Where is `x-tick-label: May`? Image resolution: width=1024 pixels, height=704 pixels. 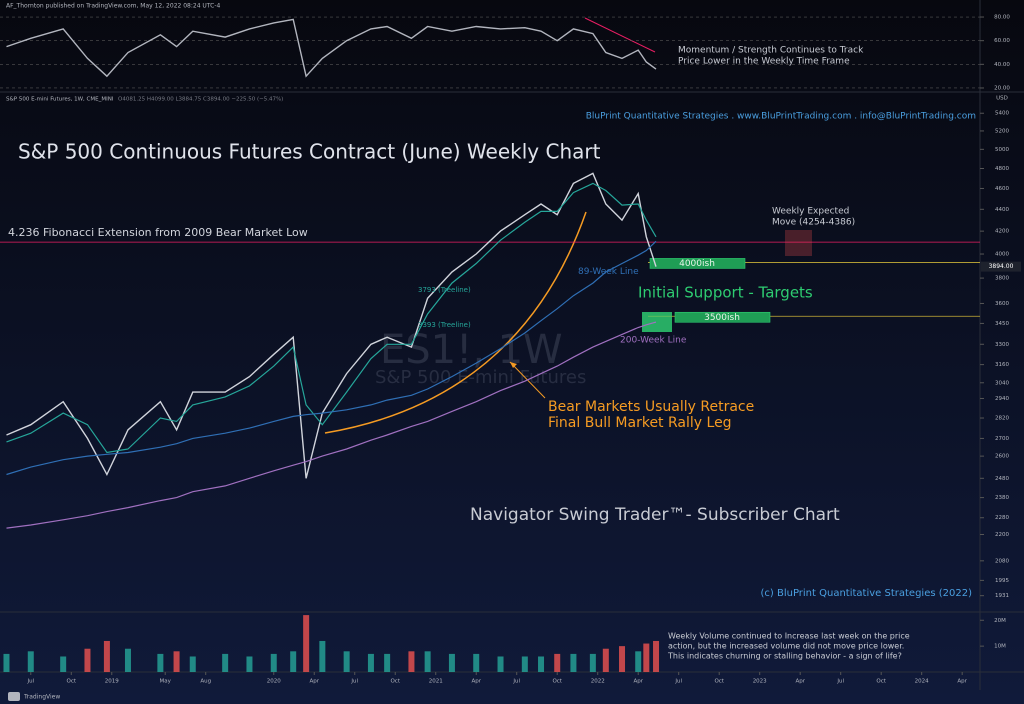
x-tick-label: May is located at coordinates (166, 682).